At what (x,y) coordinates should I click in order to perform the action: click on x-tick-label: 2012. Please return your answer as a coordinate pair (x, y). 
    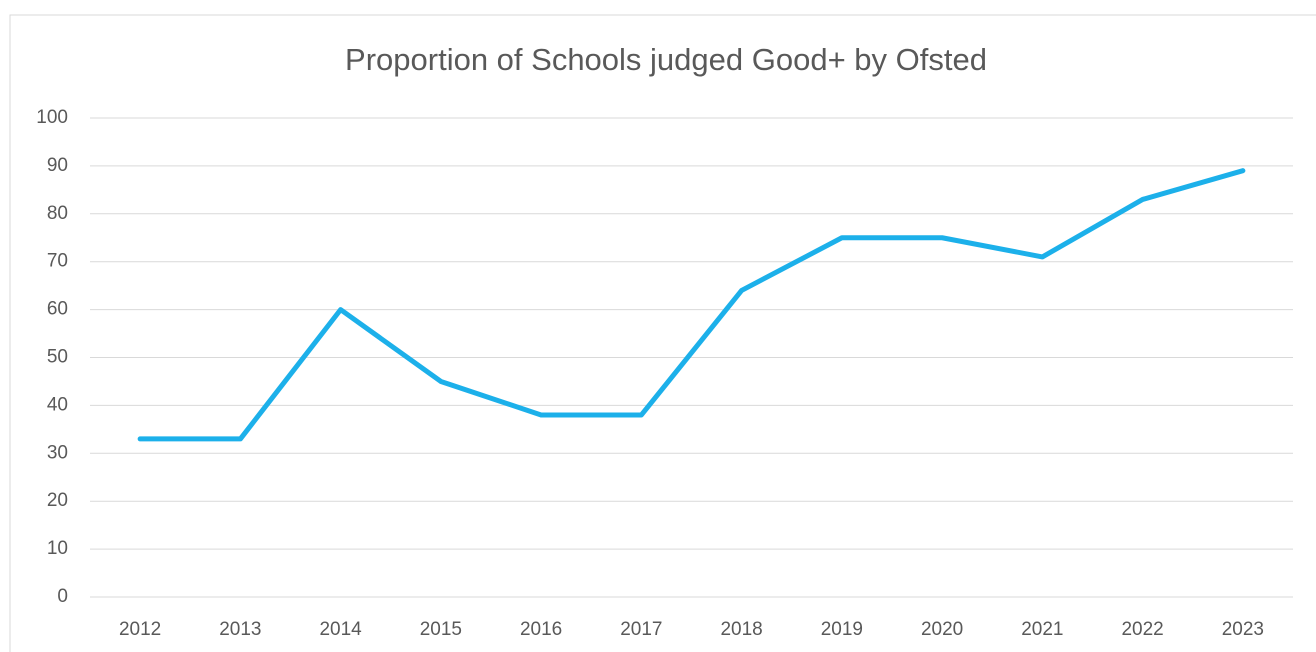
    Looking at the image, I should click on (140, 629).